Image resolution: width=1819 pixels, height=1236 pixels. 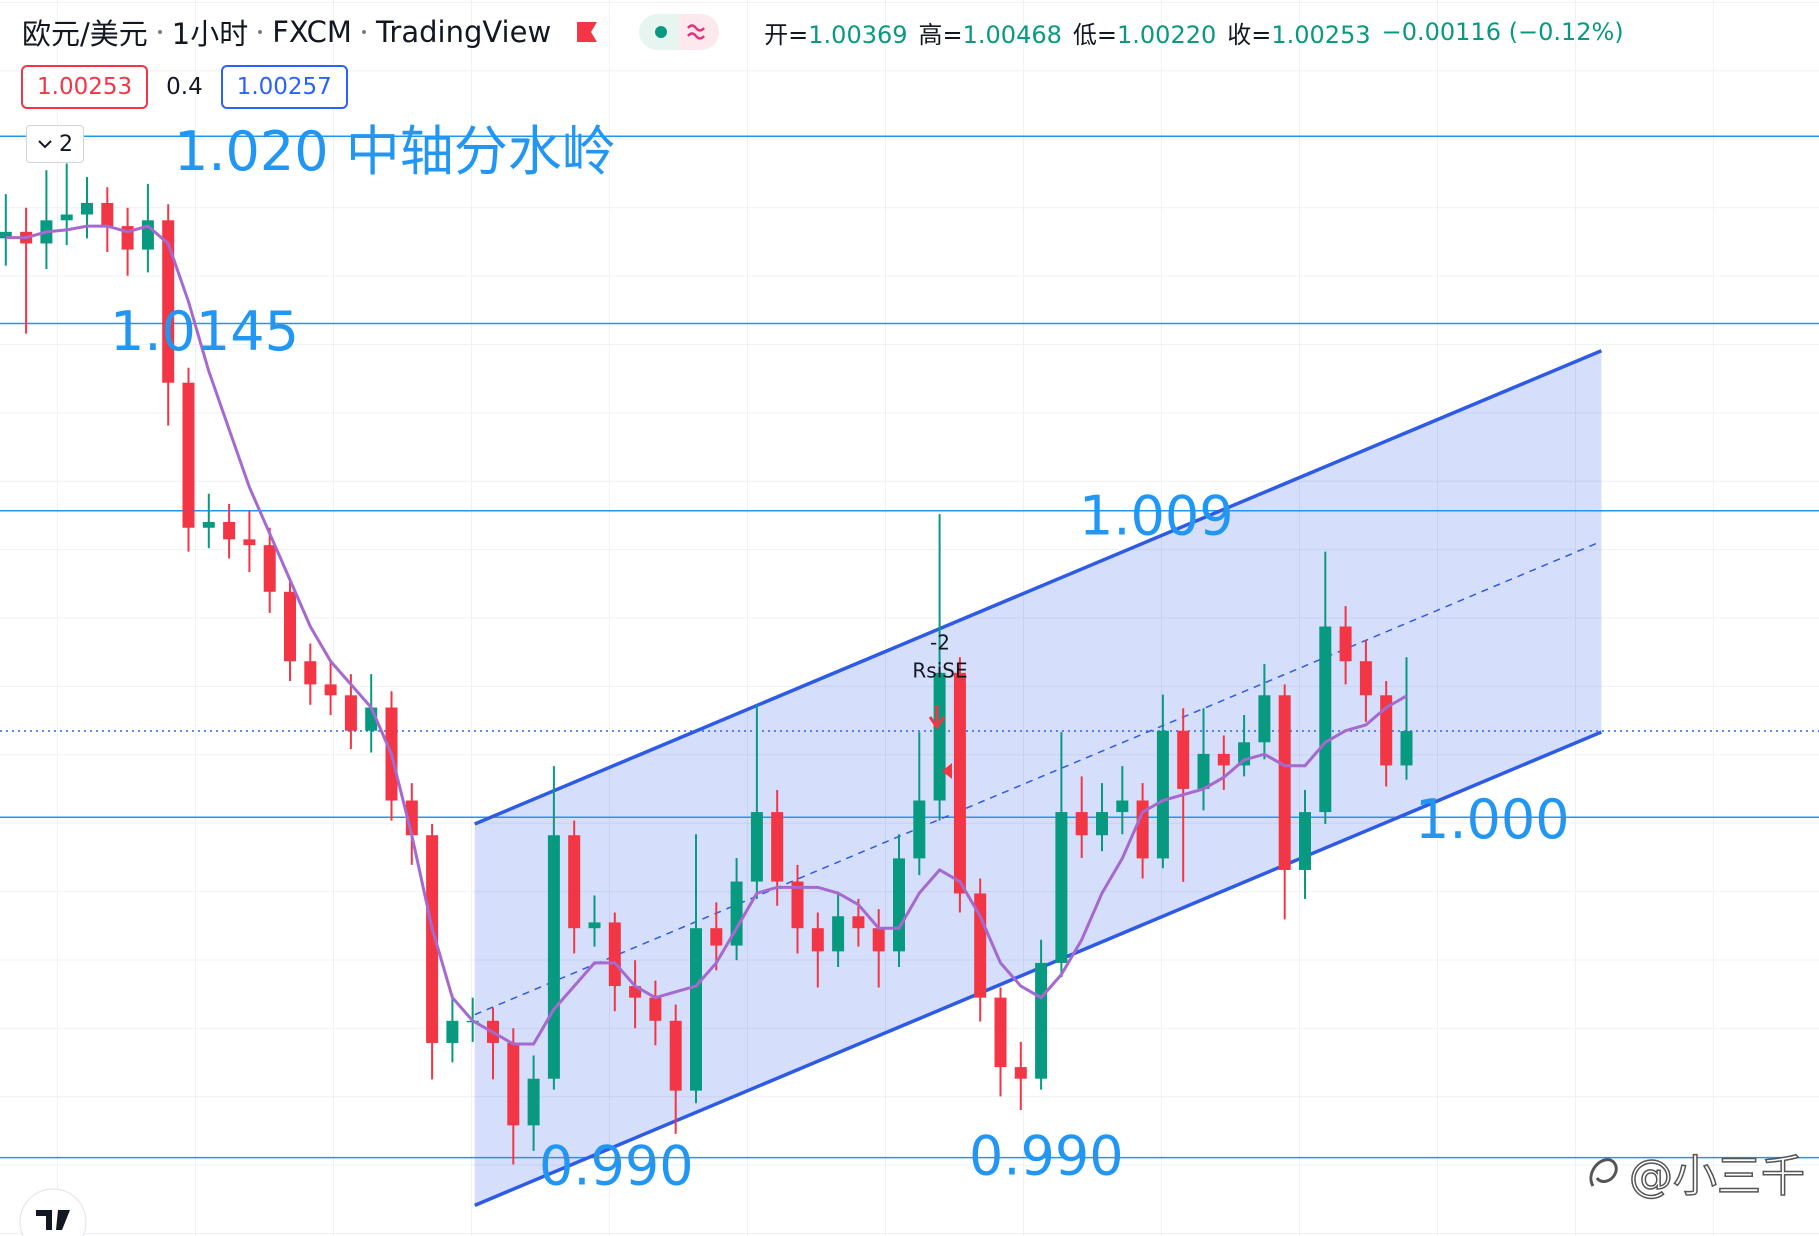 What do you see at coordinates (66, 144) in the screenshot?
I see `pane-count: 2` at bounding box center [66, 144].